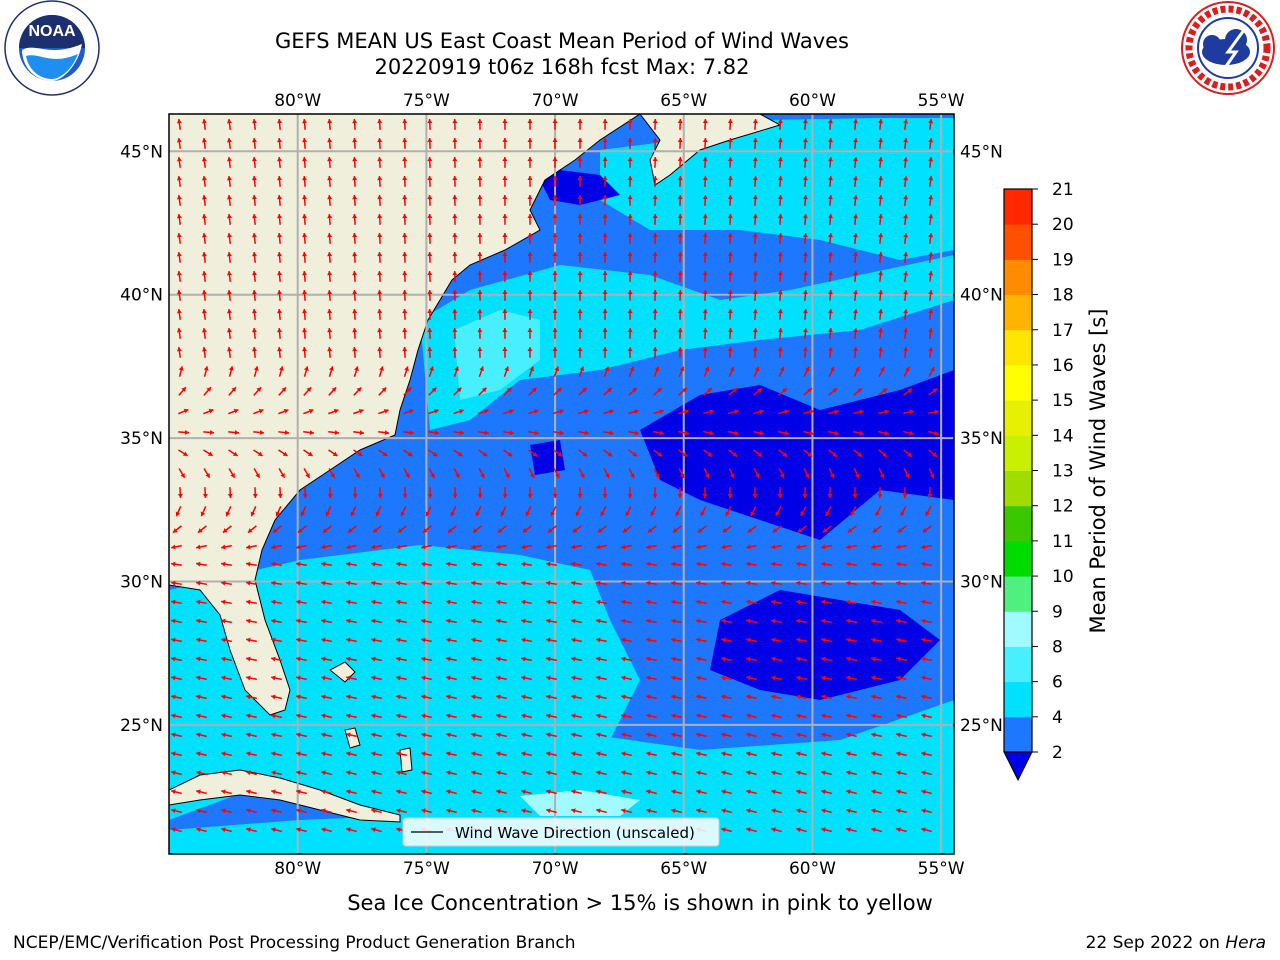 The width and height of the screenshot is (1280, 960). What do you see at coordinates (1063, 260) in the screenshot?
I see `colorbar-tick-label: 19` at bounding box center [1063, 260].